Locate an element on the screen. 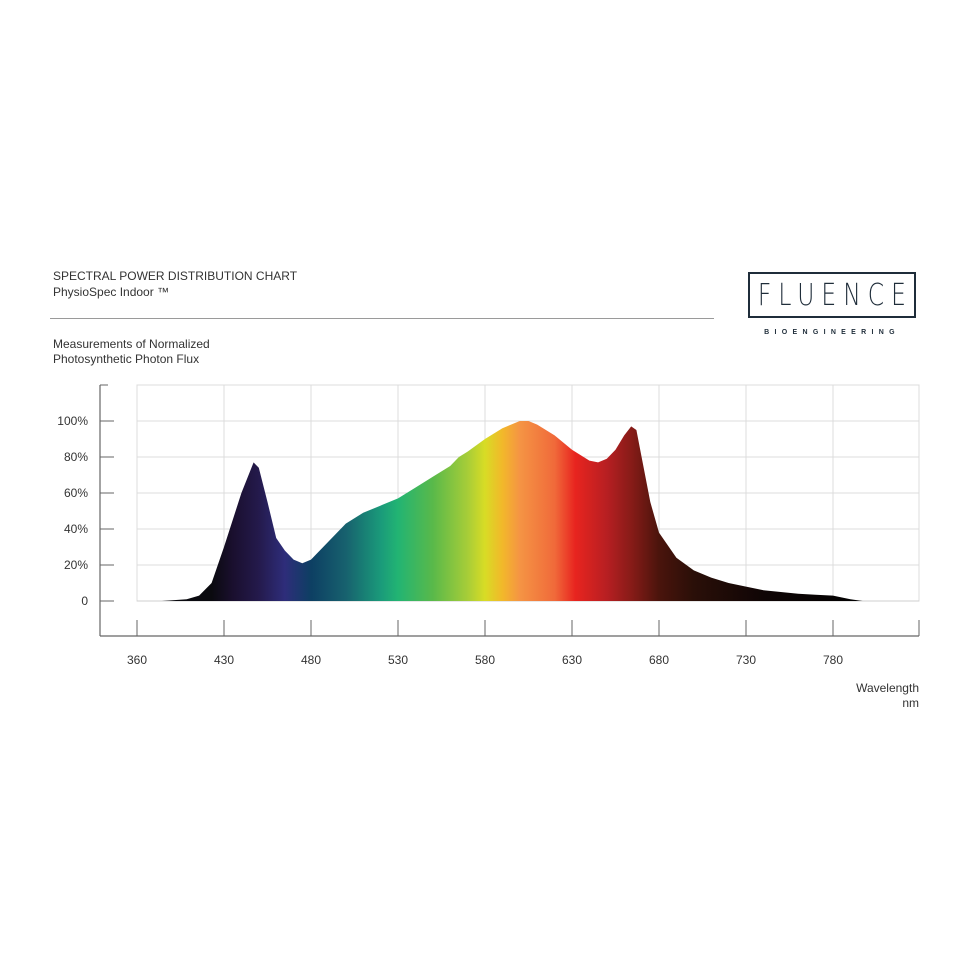 The height and width of the screenshot is (966, 966). y-tick-label: 40% is located at coordinates (76, 529).